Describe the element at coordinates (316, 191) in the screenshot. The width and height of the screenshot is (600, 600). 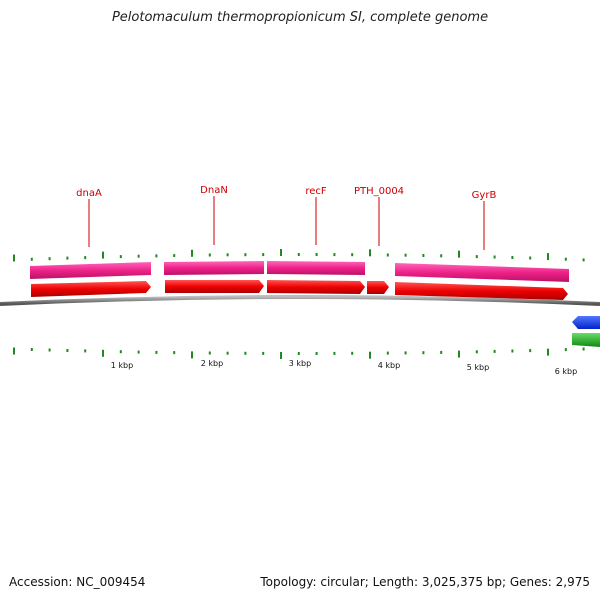
I see `gene-label: recF` at that location.